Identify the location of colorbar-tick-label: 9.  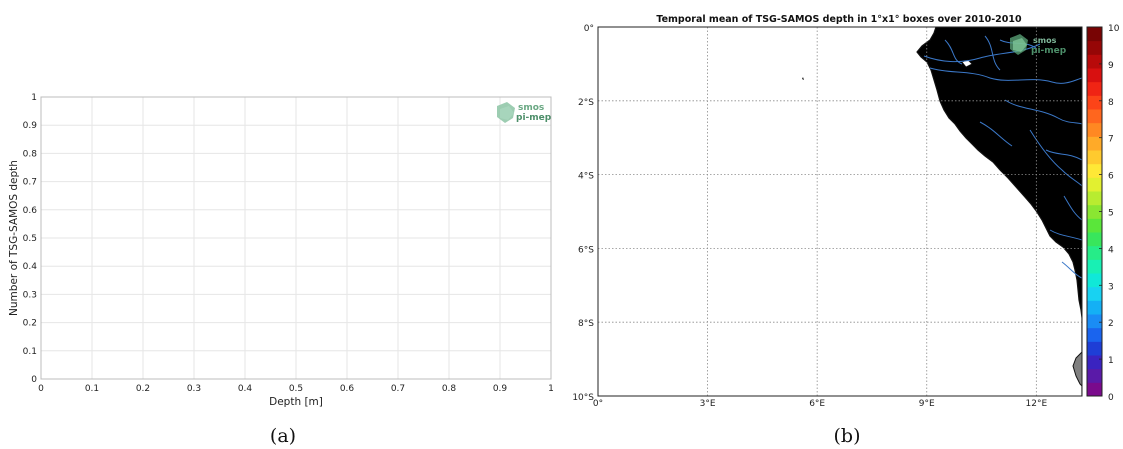
(1111, 66).